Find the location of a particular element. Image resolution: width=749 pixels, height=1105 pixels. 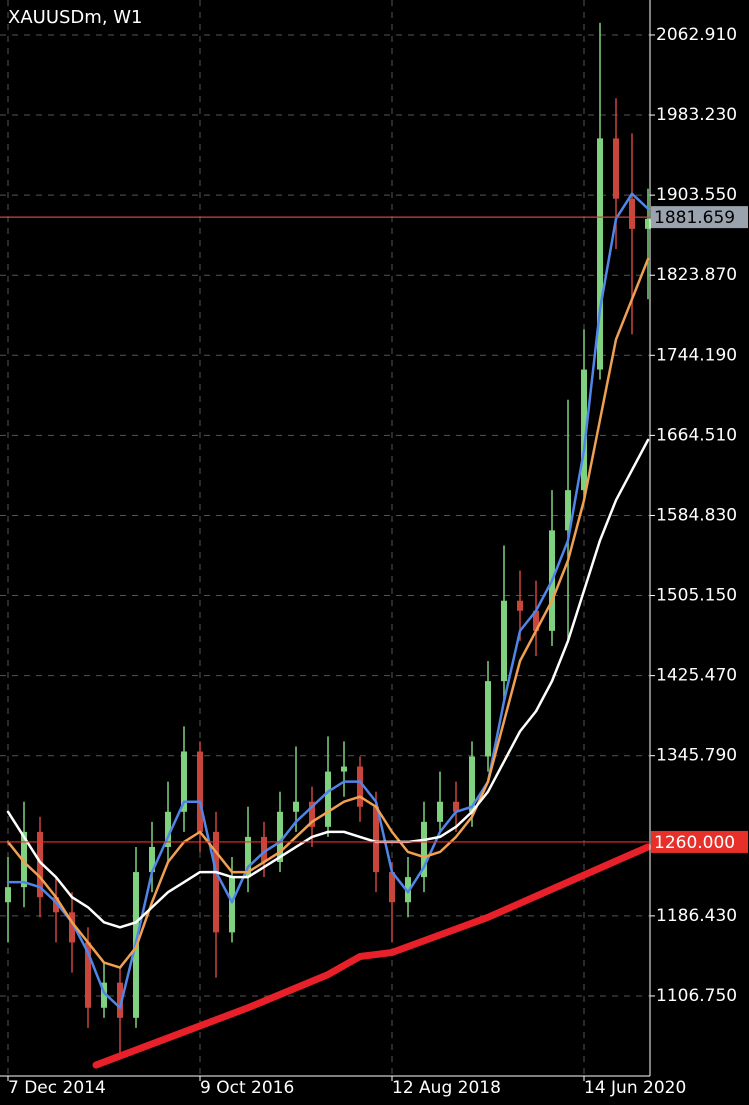

y-tick-label: 1983.230 is located at coordinates (696, 115).